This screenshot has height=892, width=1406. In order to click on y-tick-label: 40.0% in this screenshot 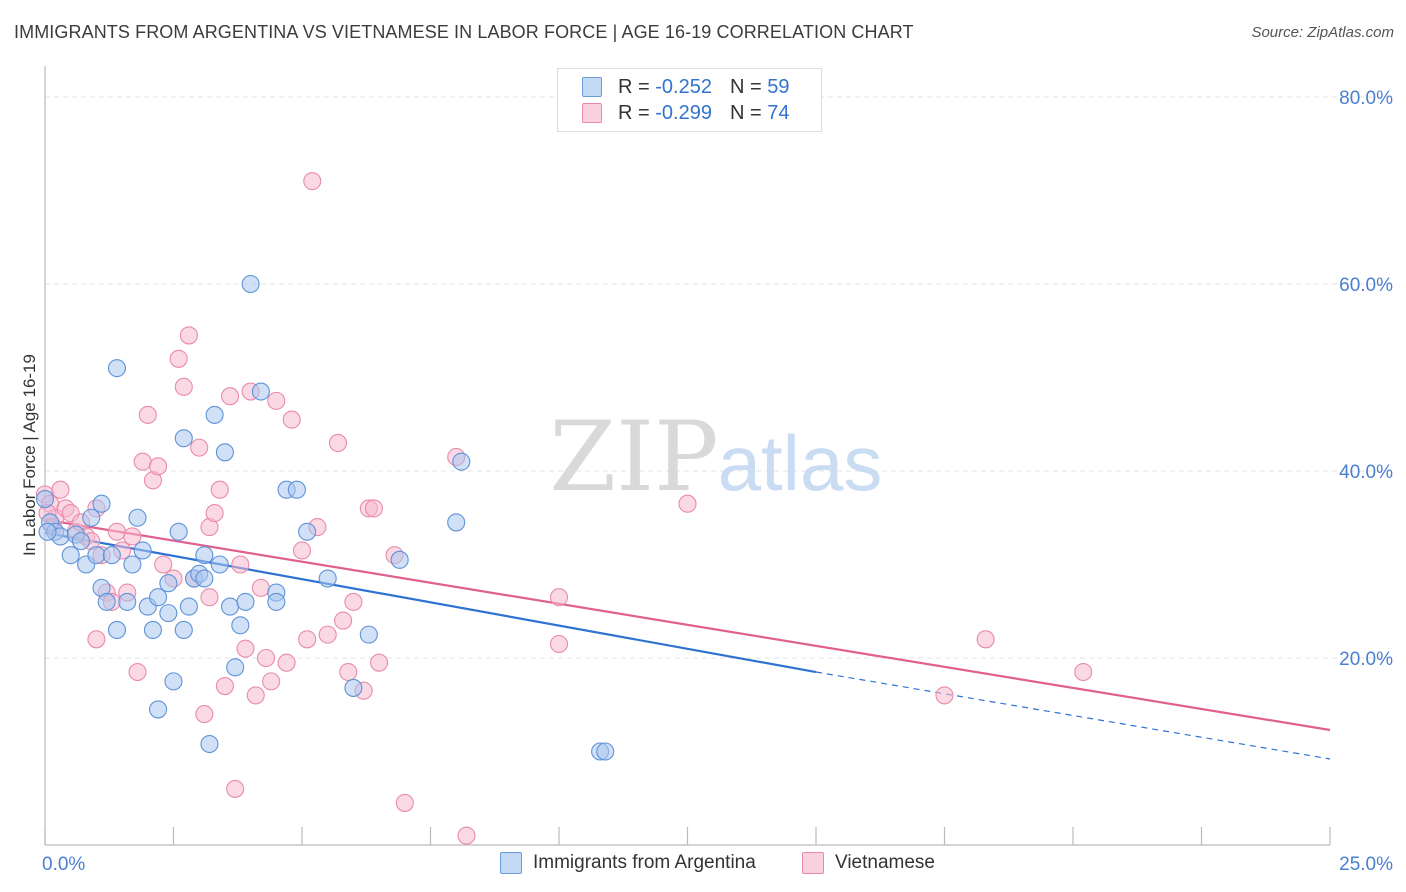, I will do `click(1366, 472)`.